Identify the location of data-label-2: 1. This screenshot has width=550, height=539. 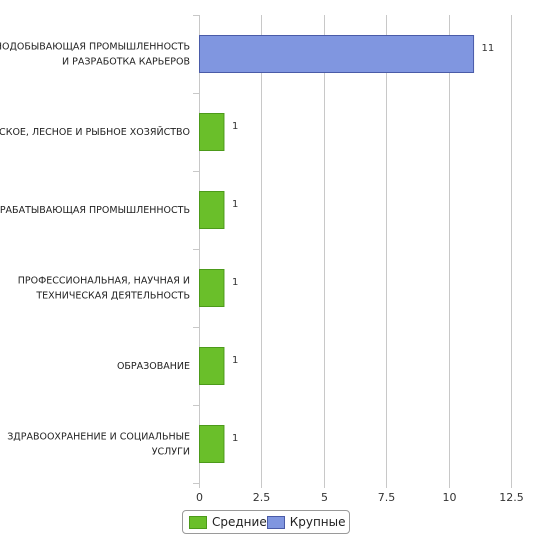
(235, 204).